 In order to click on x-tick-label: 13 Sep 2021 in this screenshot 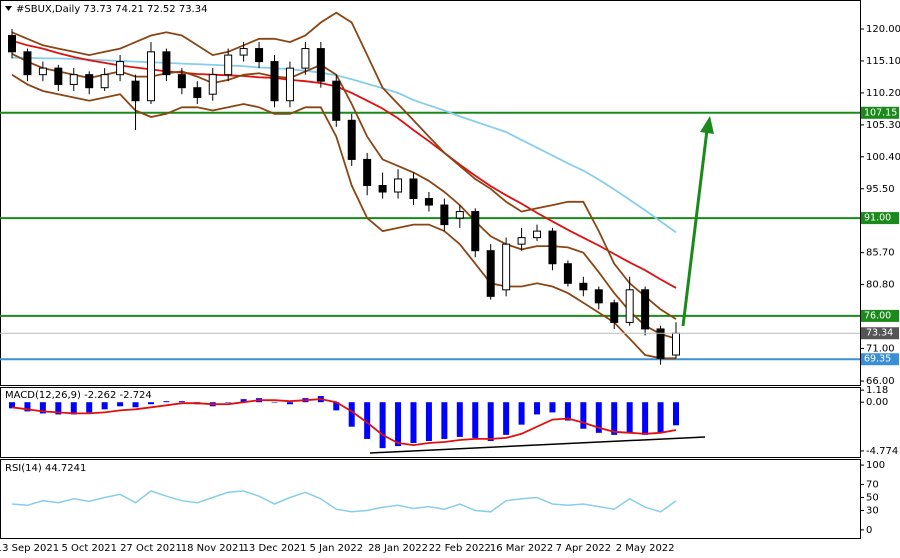, I will do `click(29, 548)`.